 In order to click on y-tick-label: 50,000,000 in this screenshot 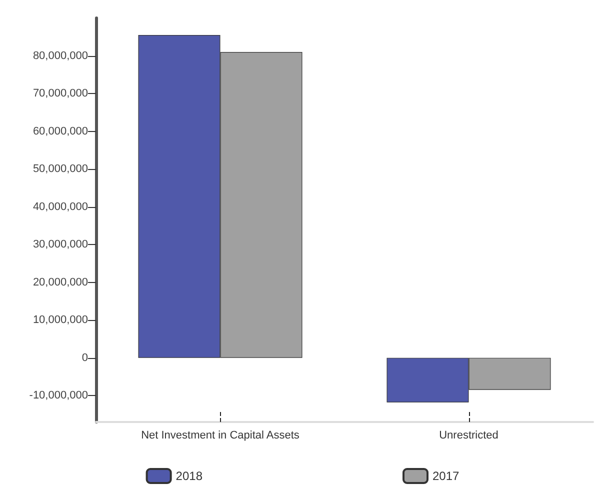, I will do `click(60, 169)`.